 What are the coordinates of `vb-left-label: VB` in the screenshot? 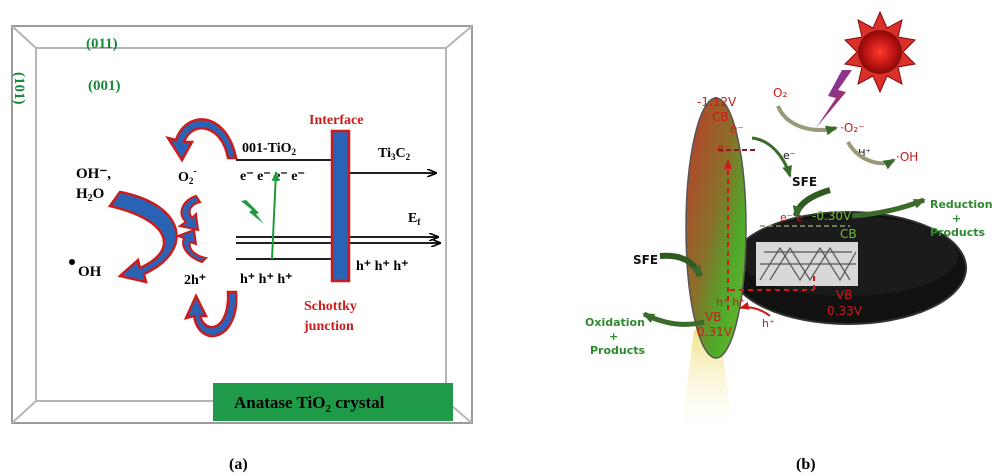 It's located at (713, 317).